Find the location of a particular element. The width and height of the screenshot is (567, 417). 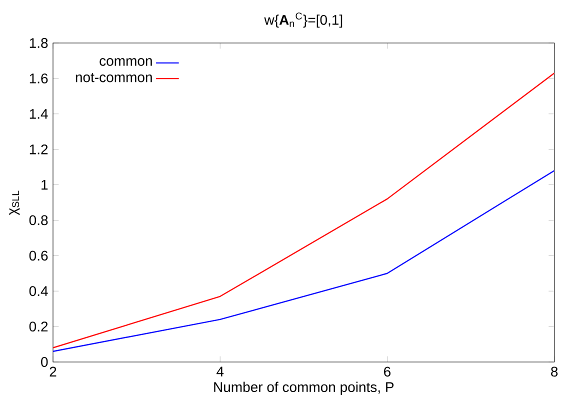

y-tick-label: 0 is located at coordinates (44, 362).